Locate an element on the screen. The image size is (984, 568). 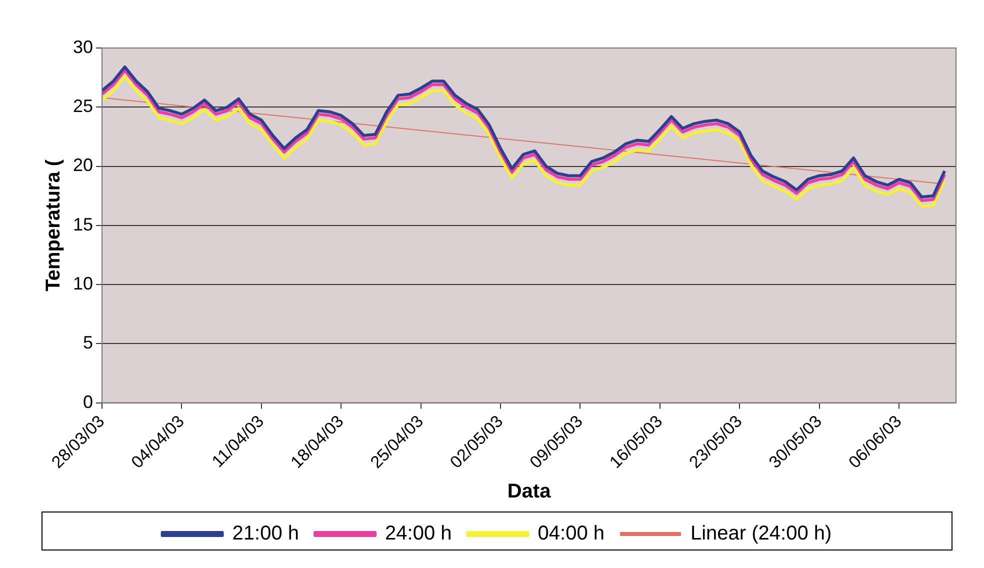
y-tick-label: 10 is located at coordinates (83, 283).